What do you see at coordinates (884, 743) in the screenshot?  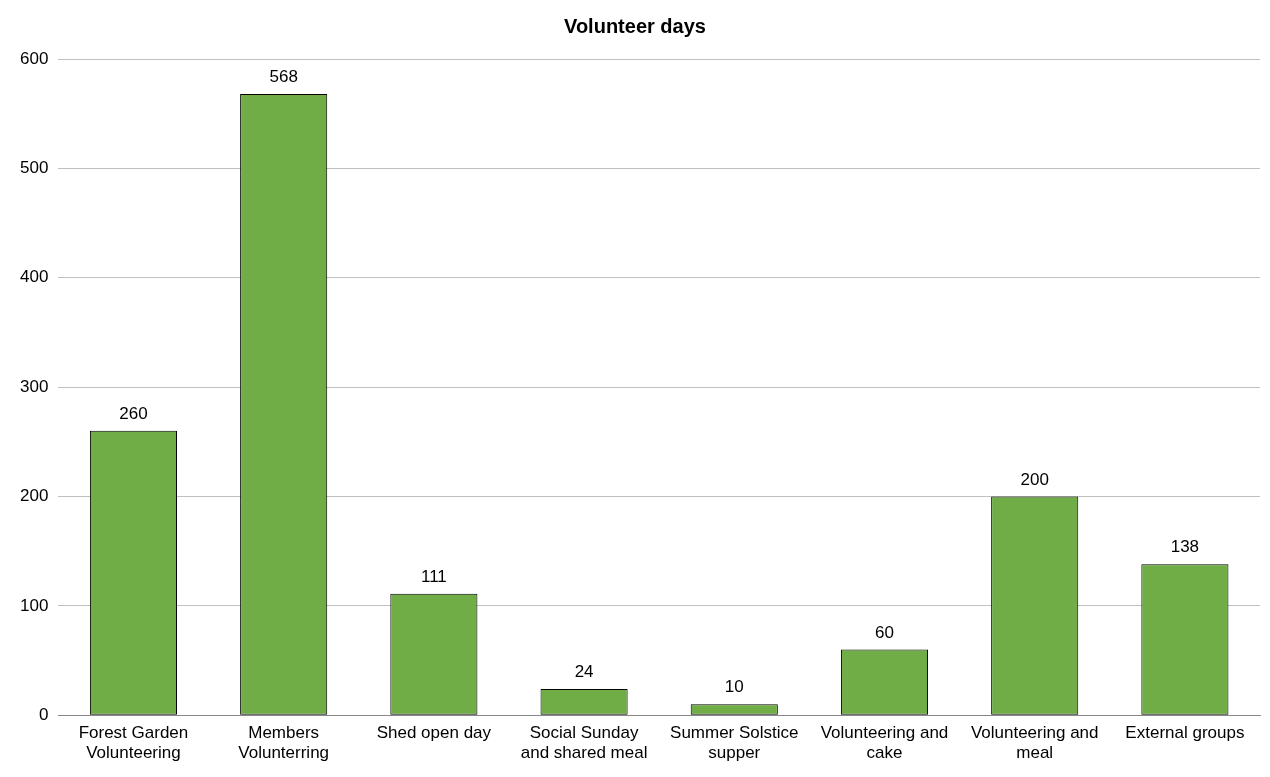 I see `x-tick-label: Volunteering and cake` at bounding box center [884, 743].